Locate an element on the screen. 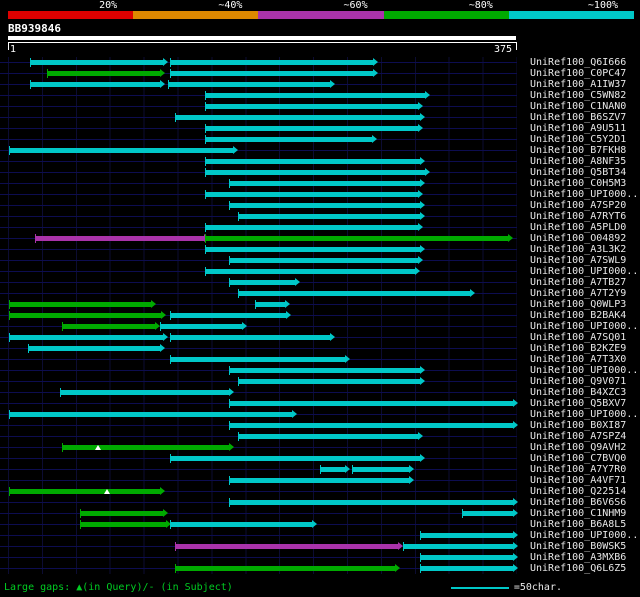  hit-label: UniRef100_B2BAK4 is located at coordinates (578, 315).